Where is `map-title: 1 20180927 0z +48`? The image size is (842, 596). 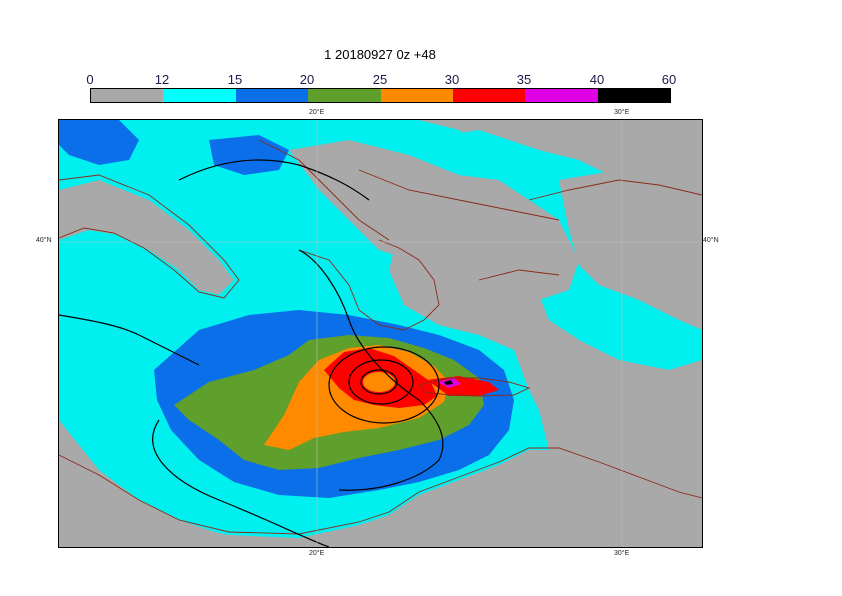 map-title: 1 20180927 0z +48 is located at coordinates (380, 54).